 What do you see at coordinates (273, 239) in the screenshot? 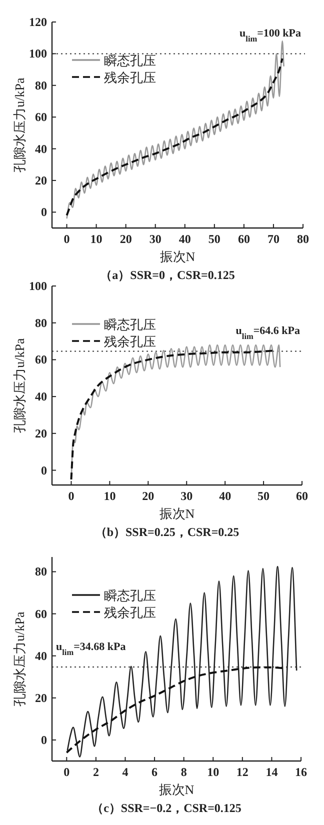
I see `x-tick-label: 70` at bounding box center [273, 239].